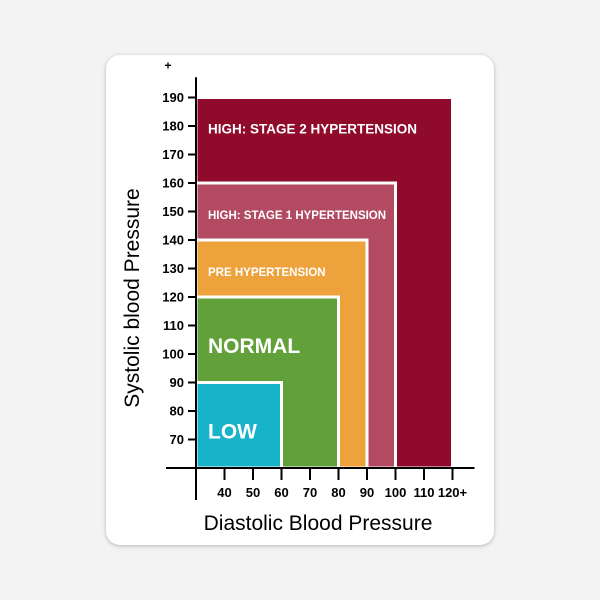  I want to click on zone-label-low: LOW, so click(232, 432).